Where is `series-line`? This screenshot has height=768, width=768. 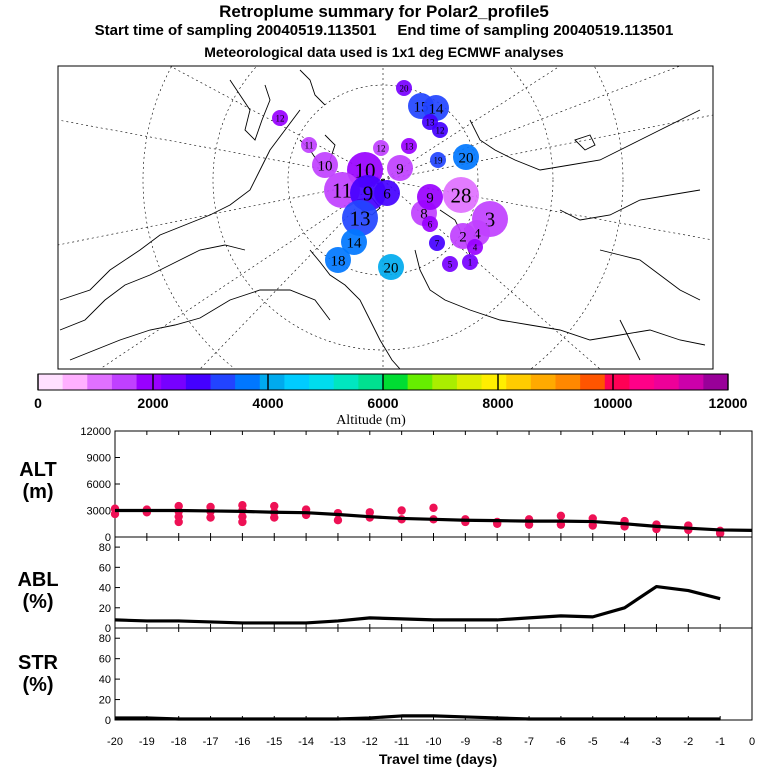
series-line is located at coordinates (434, 520).